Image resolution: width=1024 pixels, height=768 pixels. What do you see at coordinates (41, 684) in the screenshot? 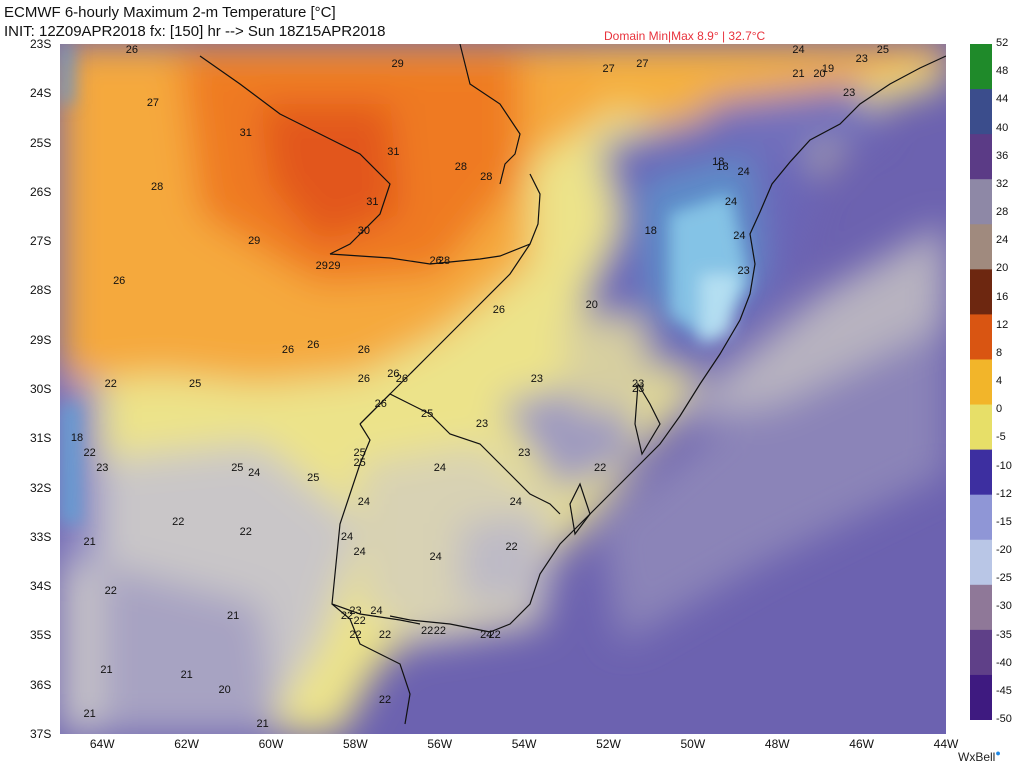
I see `lat-label: 36S` at bounding box center [41, 684].